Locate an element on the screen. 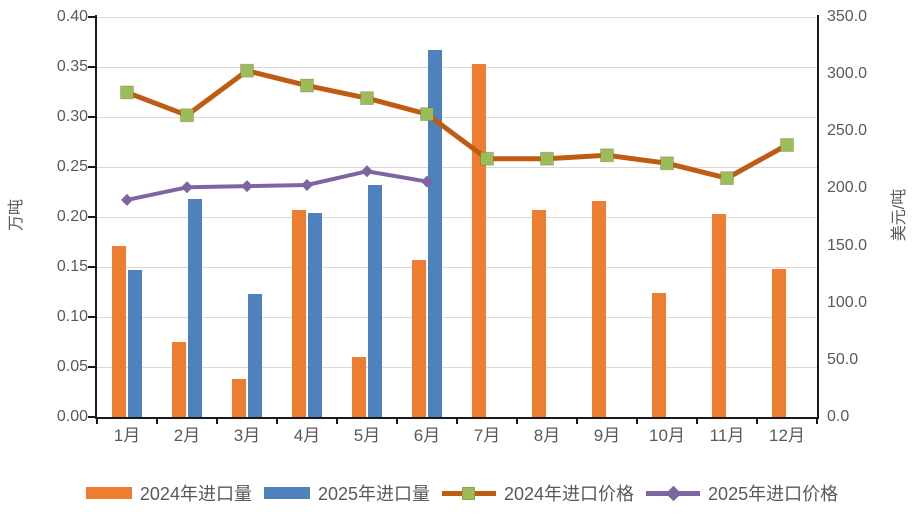 The height and width of the screenshot is (516, 924). x-label-m4: 4月 is located at coordinates (307, 435).